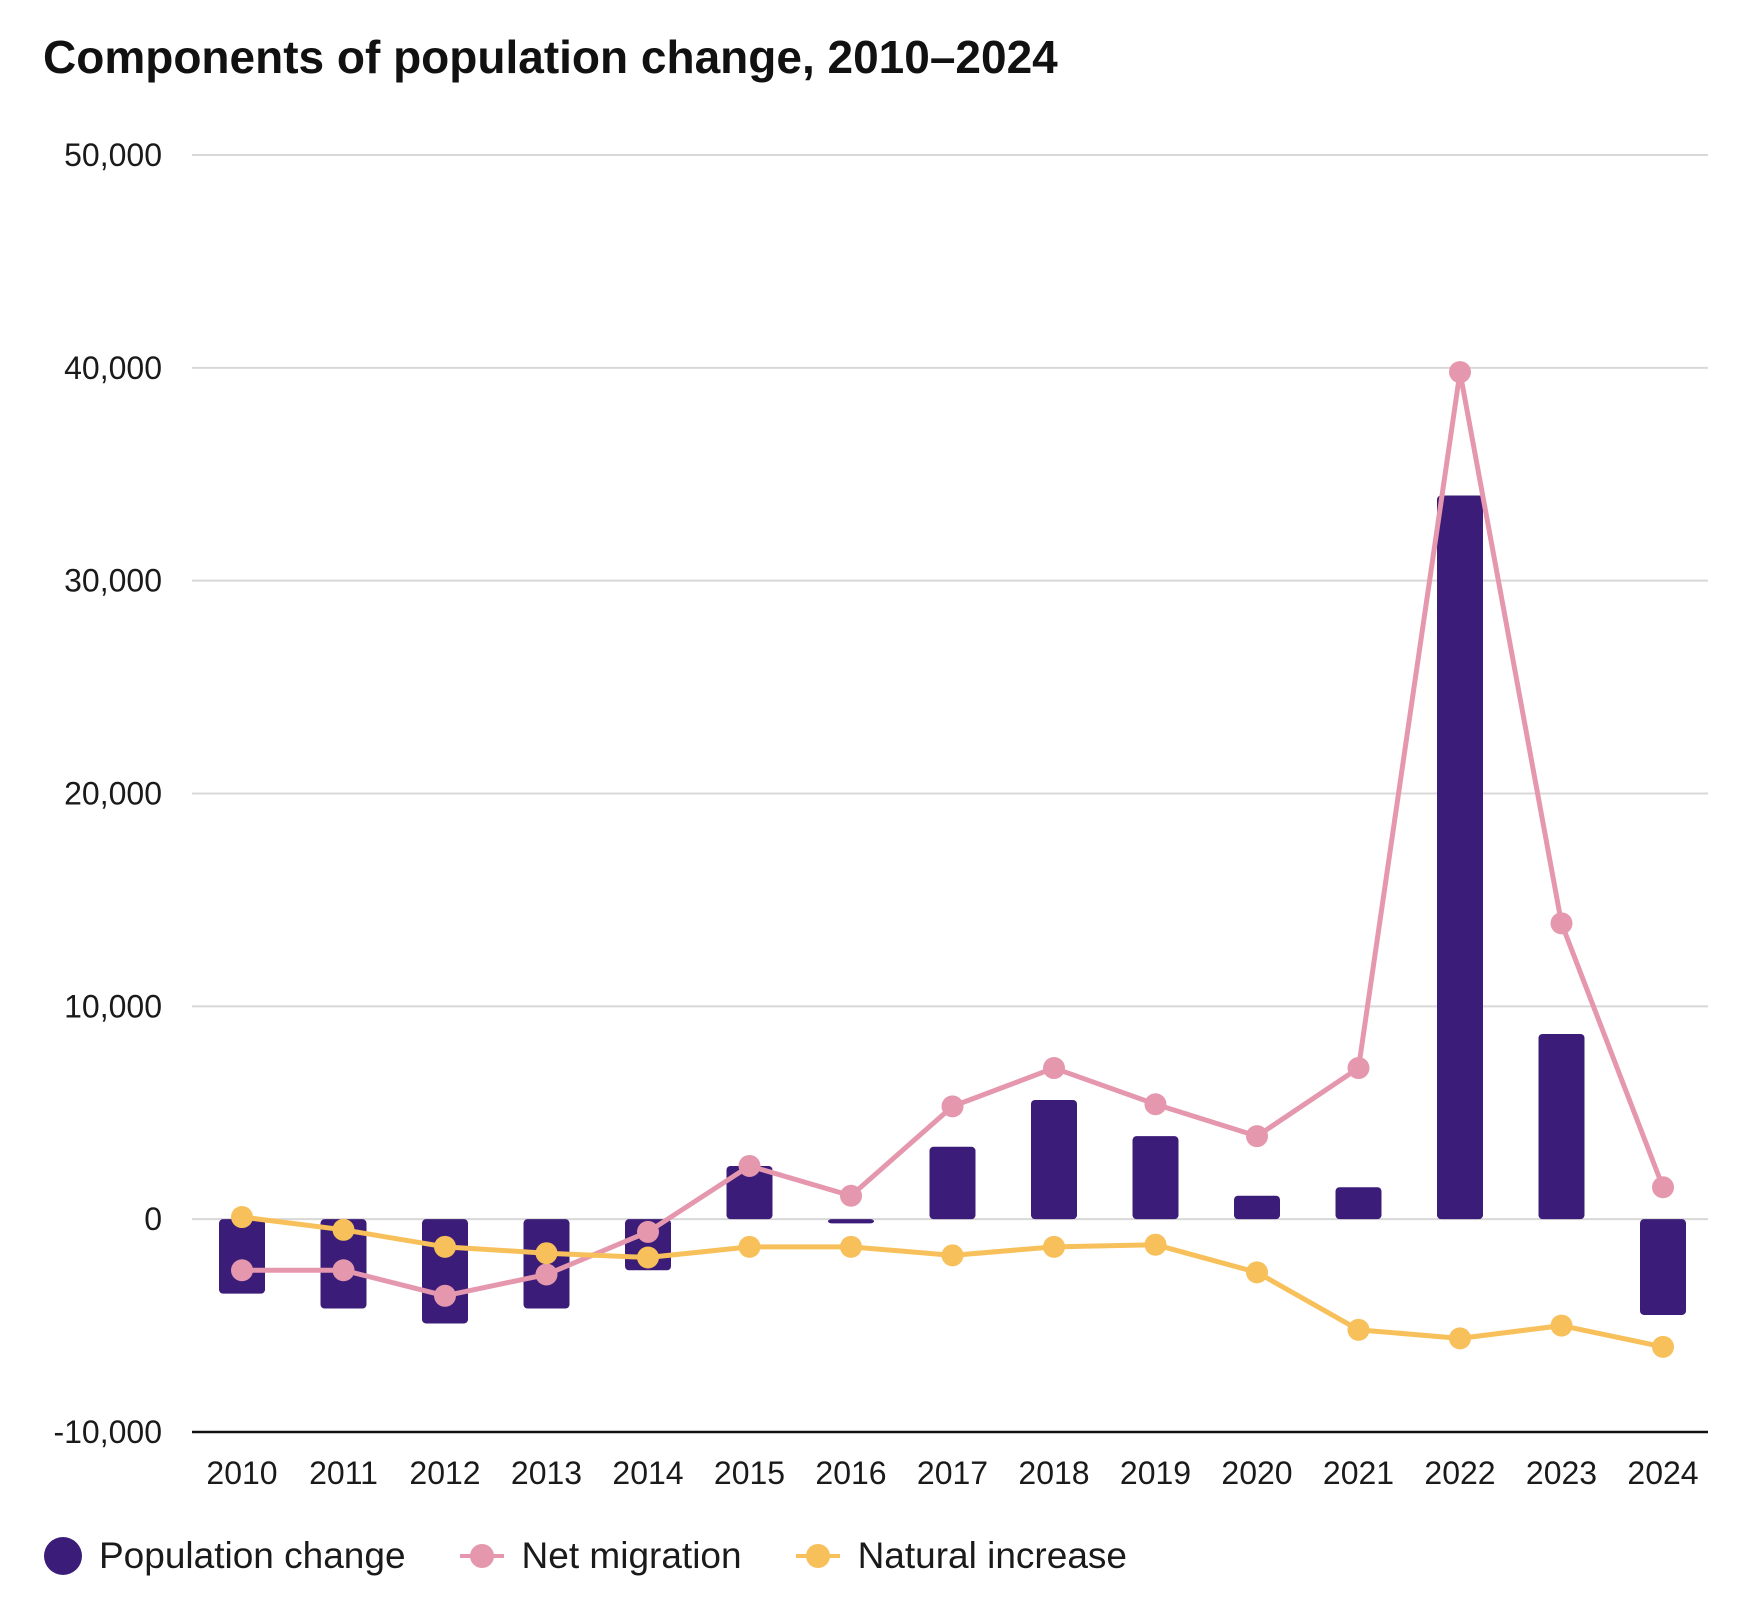  I want to click on y-tick-label: 50,000, so click(113, 155).